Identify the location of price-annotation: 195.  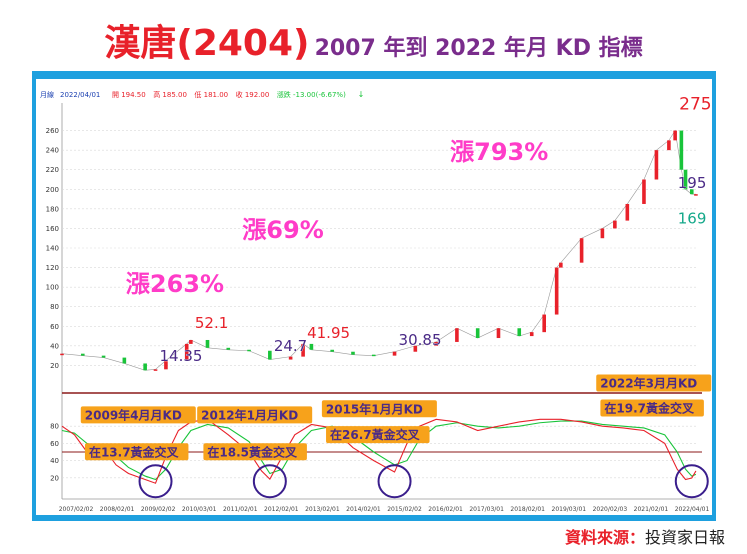
(692, 183).